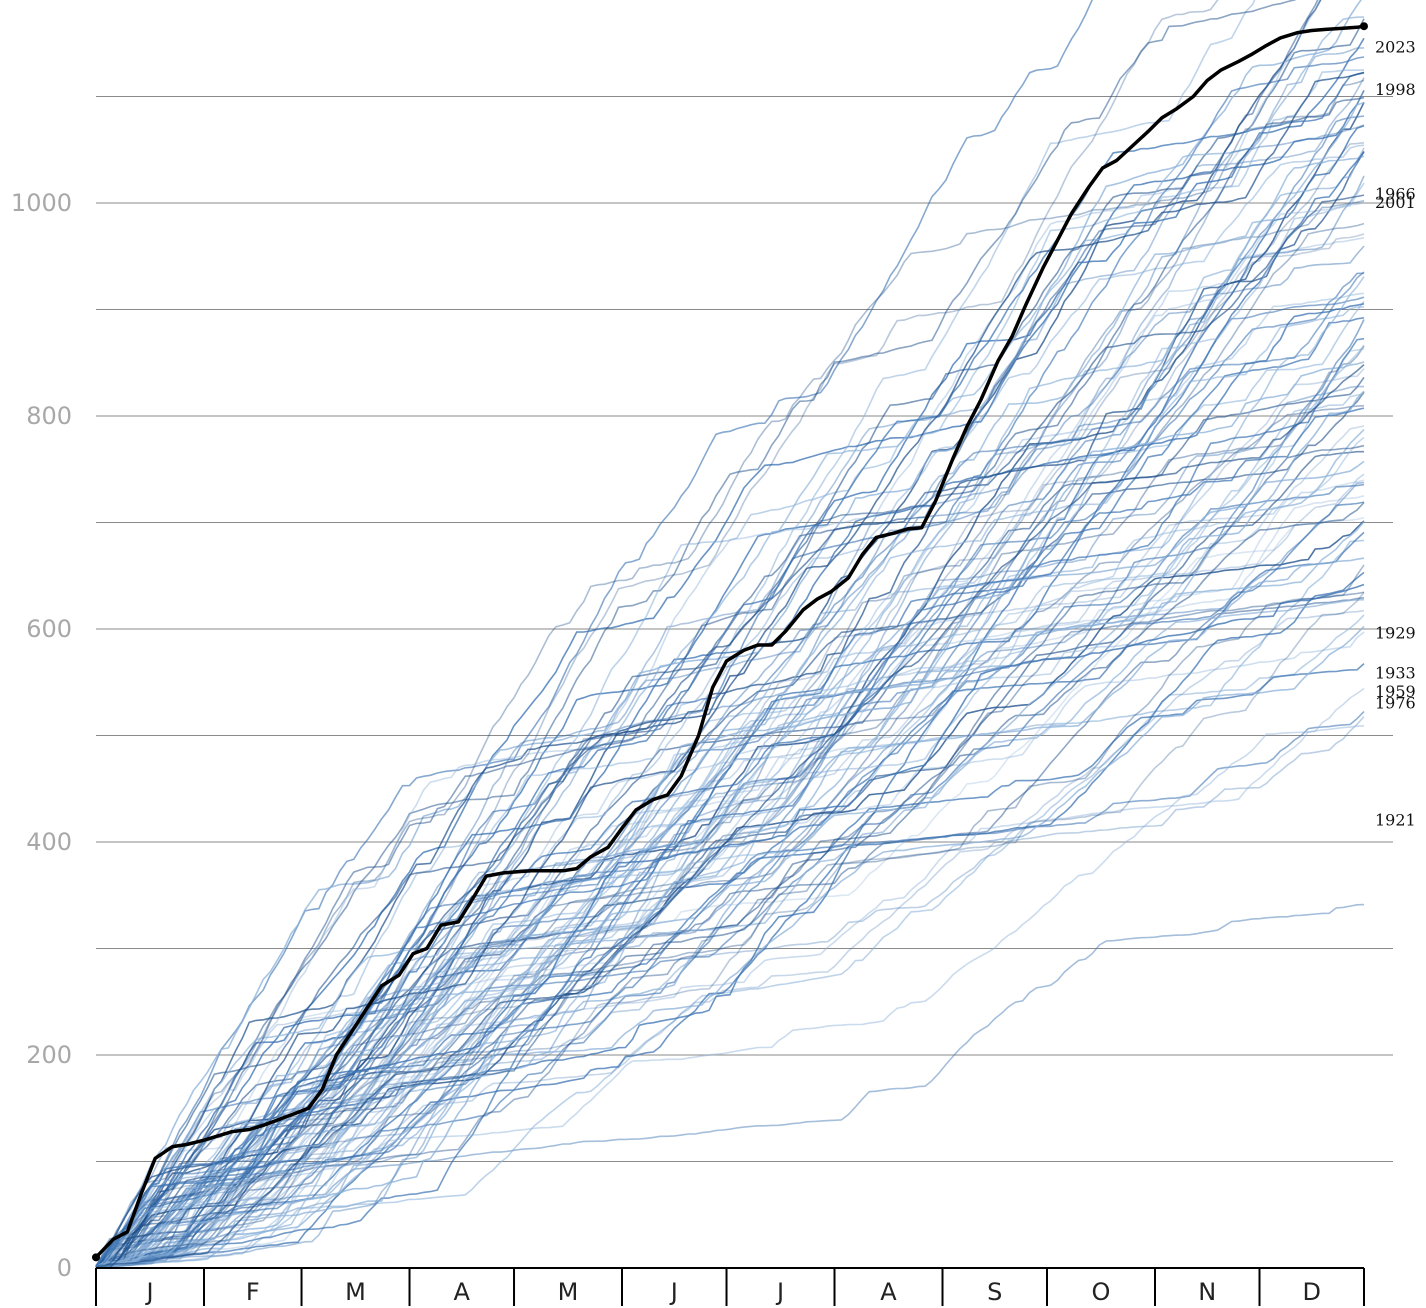 This screenshot has height=1308, width=1426. What do you see at coordinates (1395, 691) in the screenshot?
I see `year-label: 1959` at bounding box center [1395, 691].